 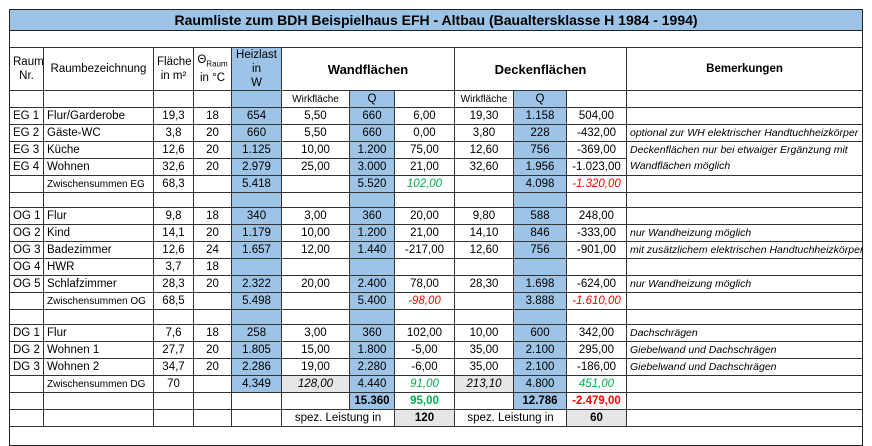 What do you see at coordinates (596, 418) in the screenshot?
I see `ceiling-specific-power-value: 60` at bounding box center [596, 418].